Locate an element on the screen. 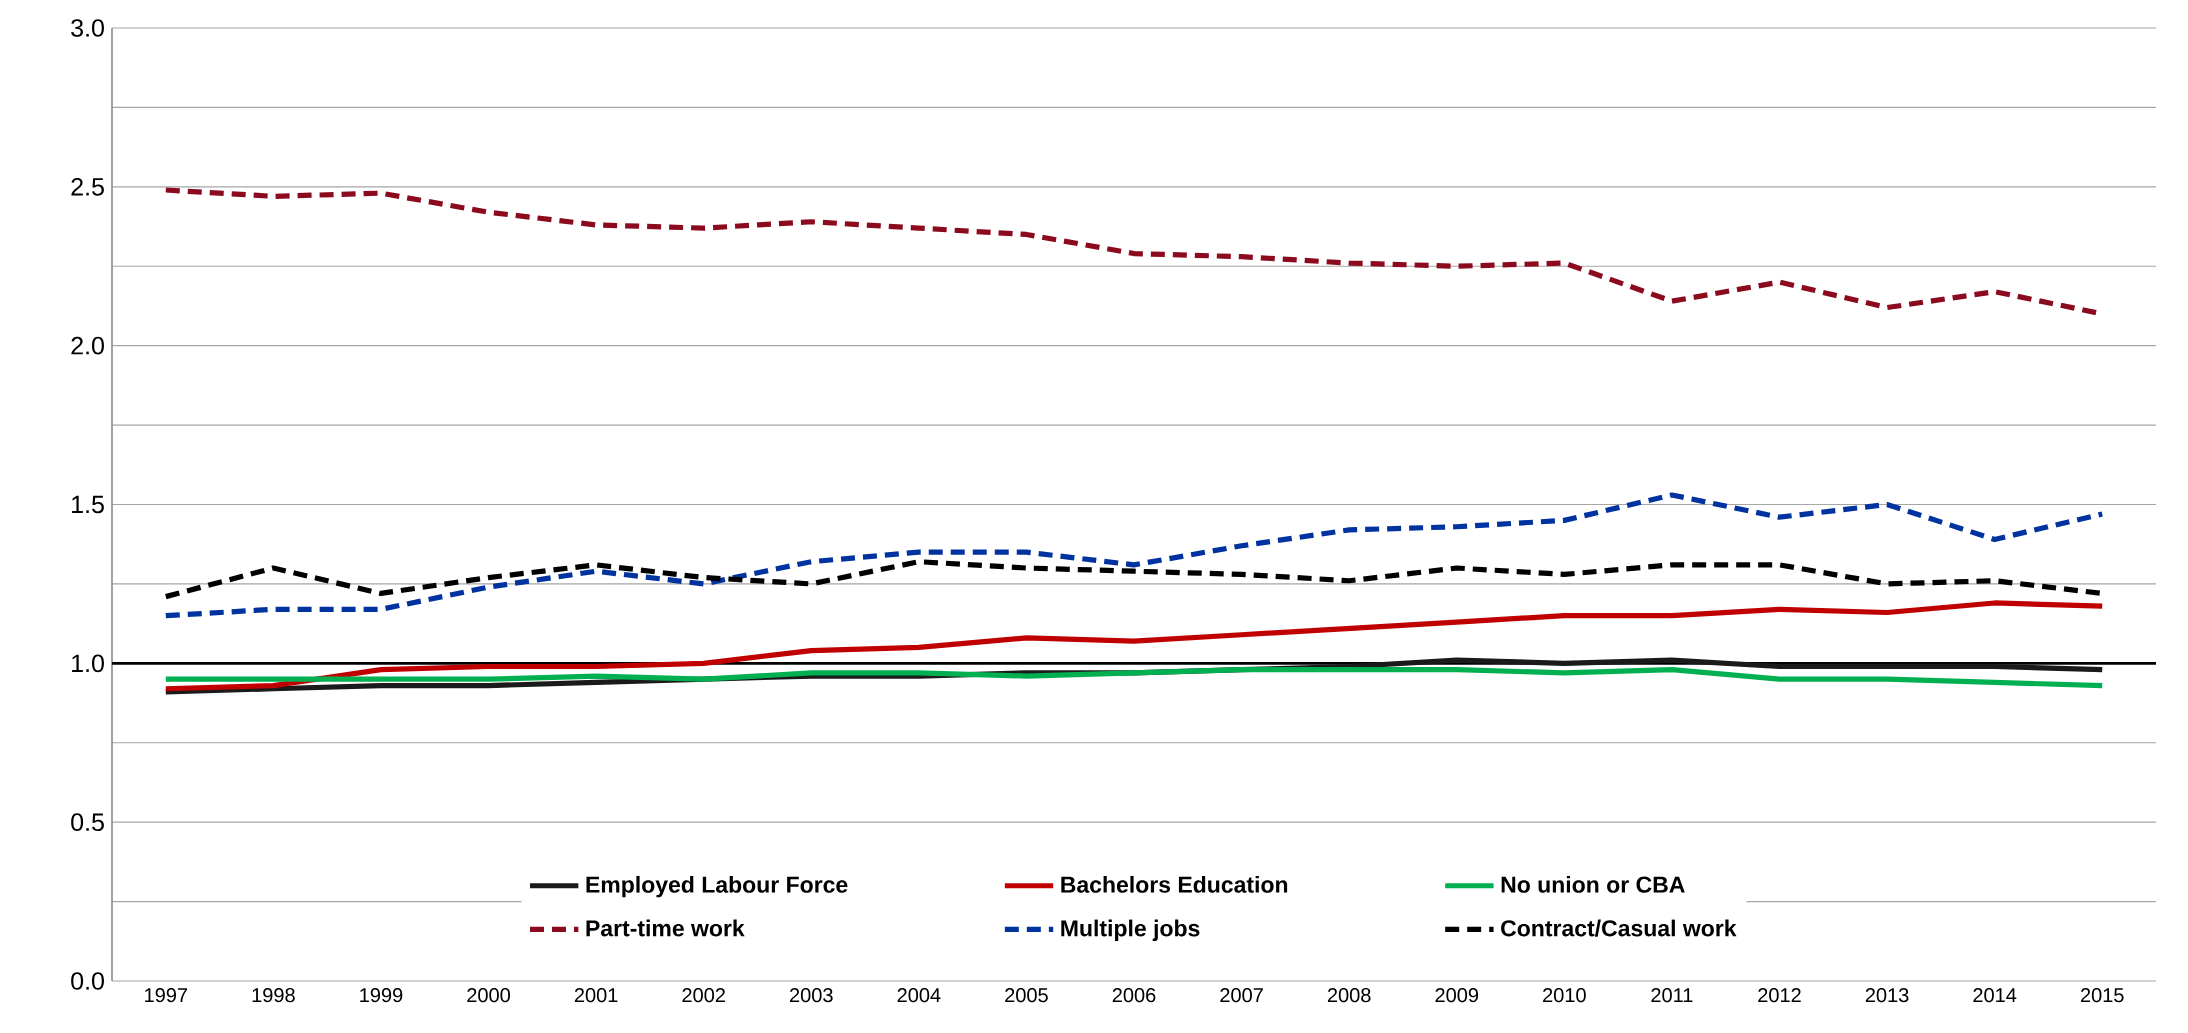 The image size is (2188, 1033). x-tick-label: 2002 is located at coordinates (703, 995).